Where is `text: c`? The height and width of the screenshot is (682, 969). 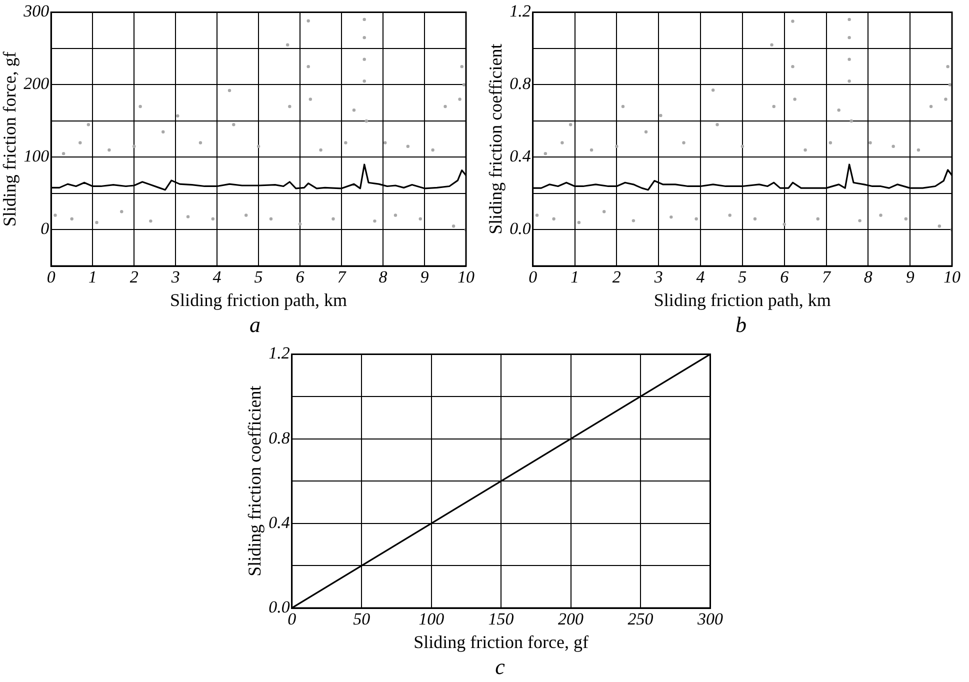 text: c is located at coordinates (500, 667).